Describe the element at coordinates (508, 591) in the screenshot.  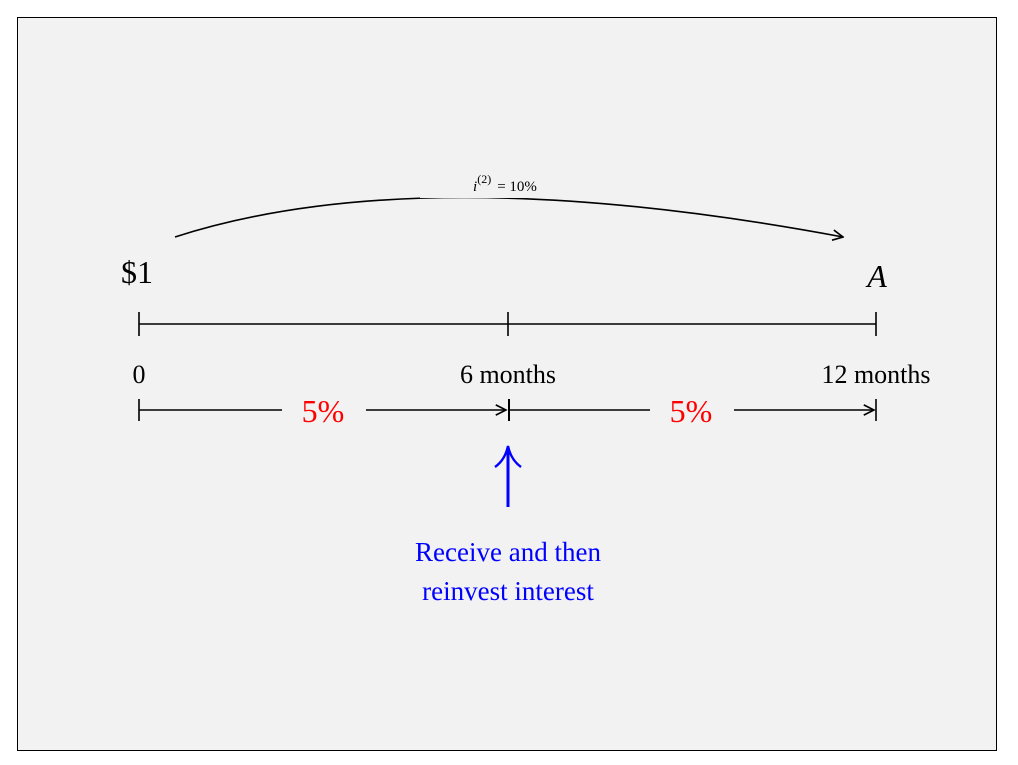
I see `callout-line-2: reinvest interest` at that location.